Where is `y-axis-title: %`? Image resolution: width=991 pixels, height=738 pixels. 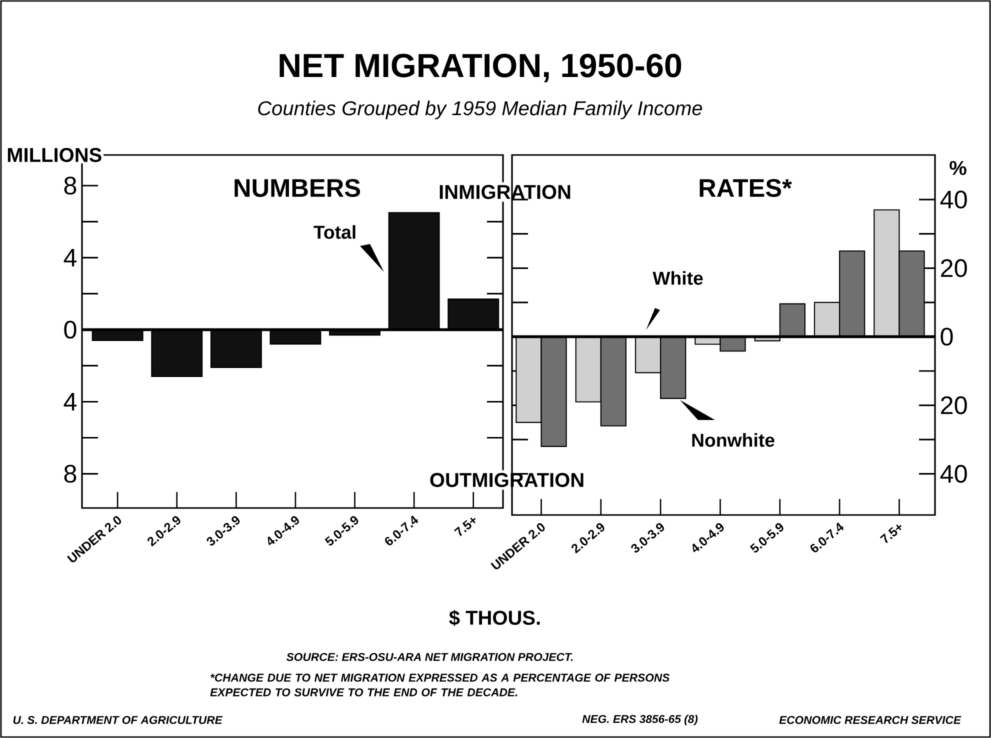 y-axis-title: % is located at coordinates (958, 168).